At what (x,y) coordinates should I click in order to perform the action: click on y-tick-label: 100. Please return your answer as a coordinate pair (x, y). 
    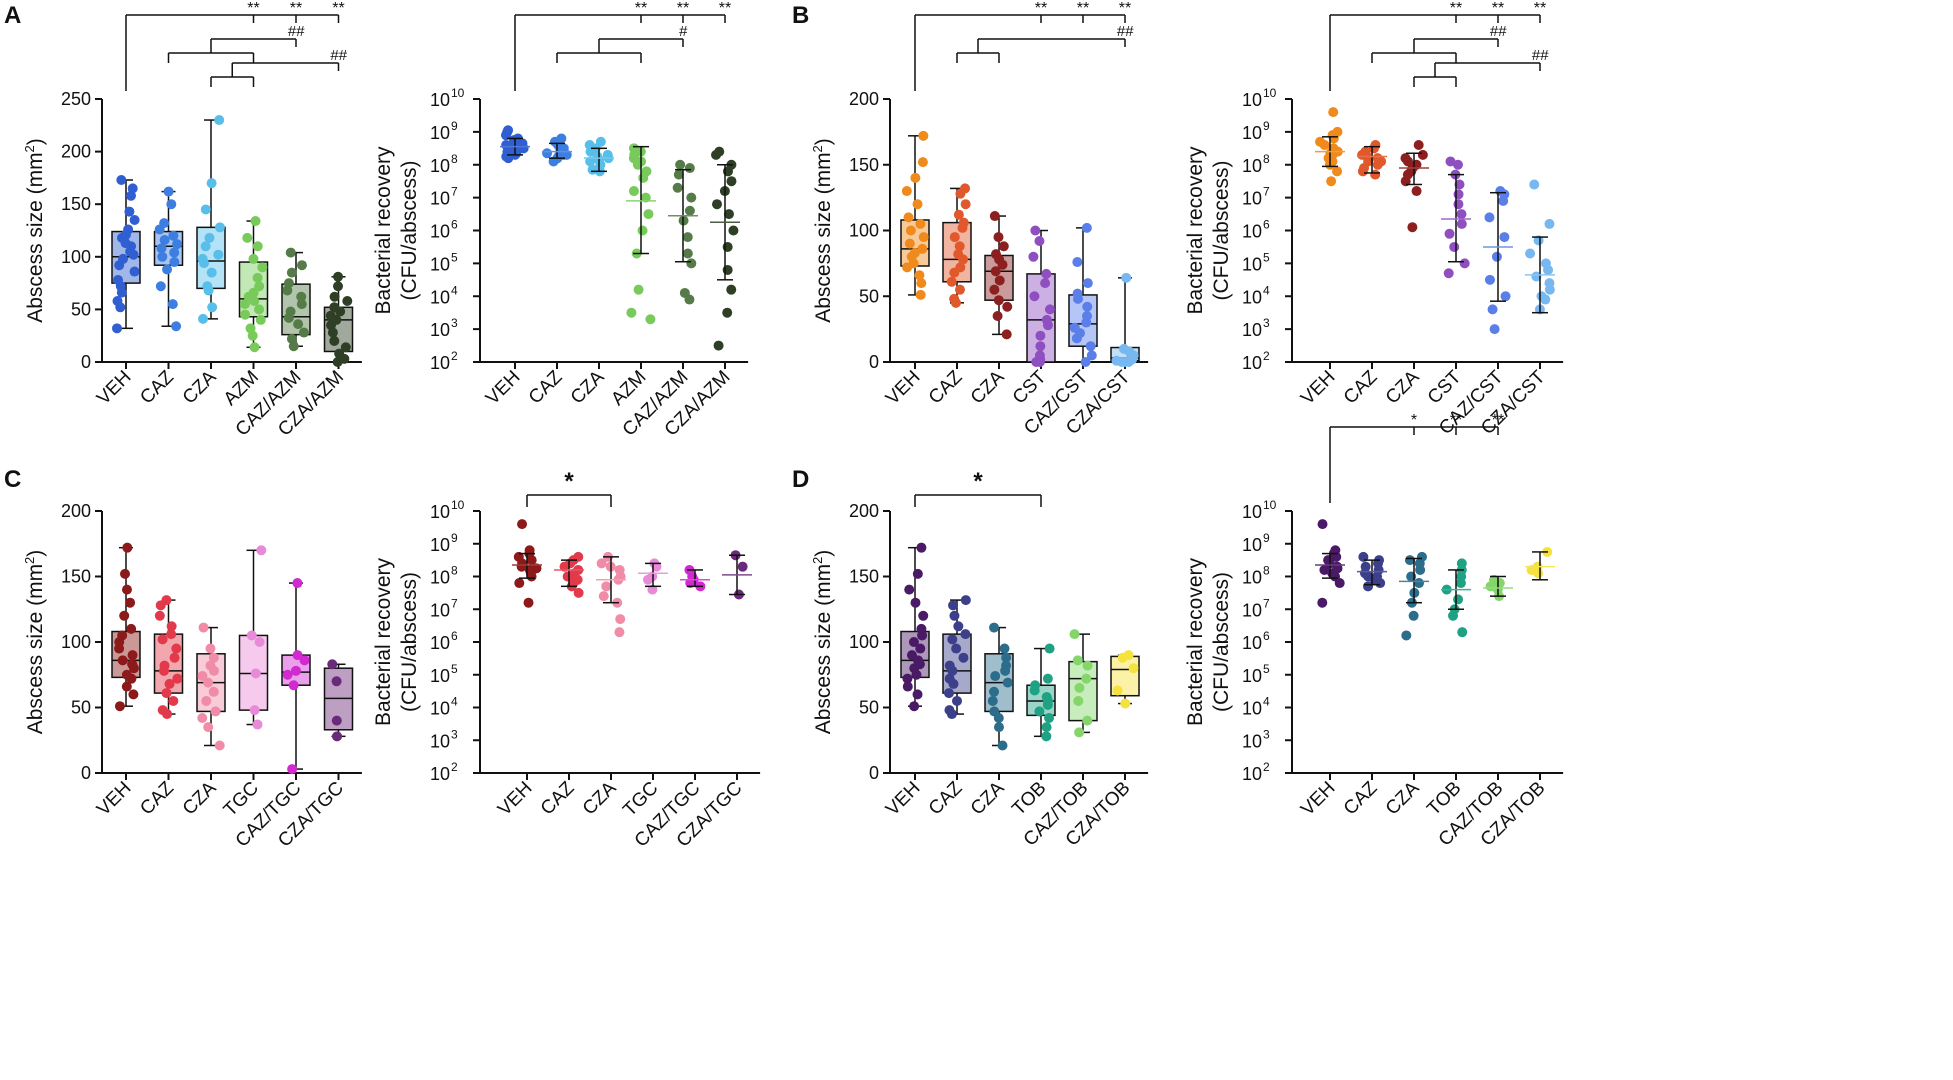
    Looking at the image, I should click on (76, 642).